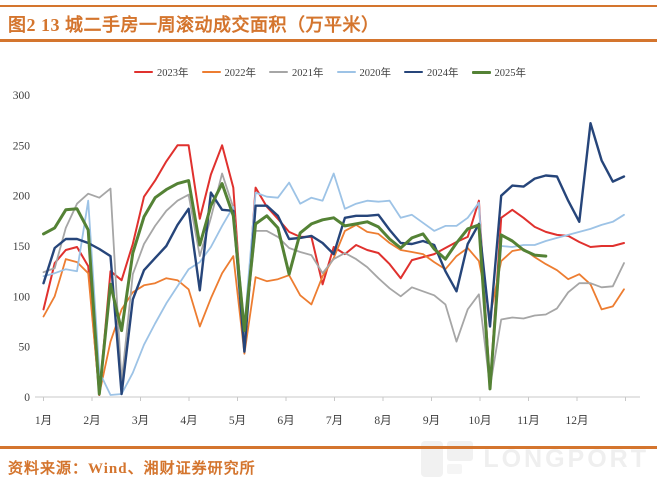  What do you see at coordinates (25, 348) in the screenshot?
I see `y-axis-label: 50` at bounding box center [25, 348].